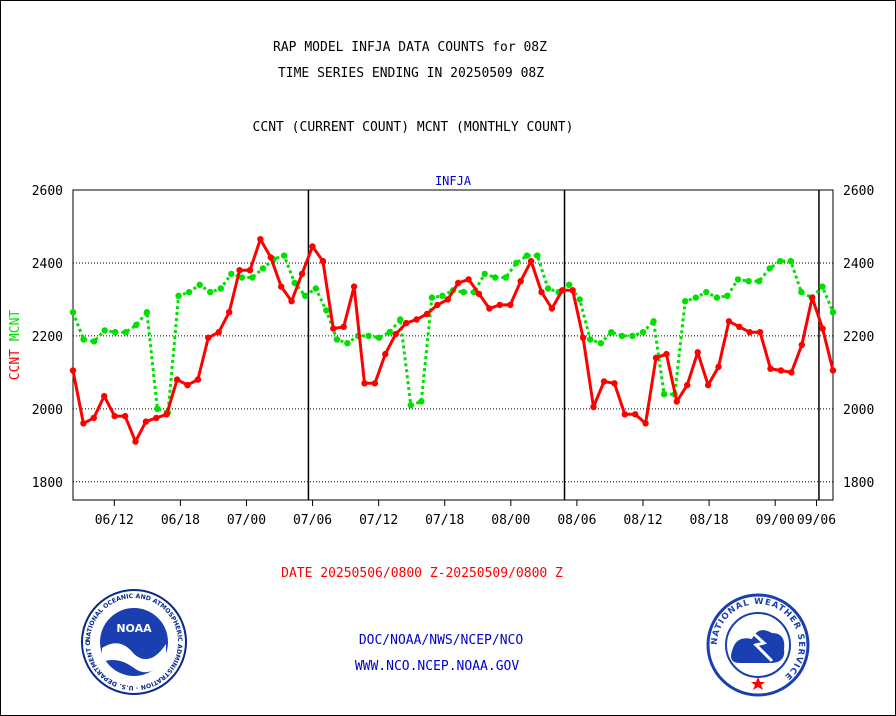 The image size is (896, 716). I want to click on chart-title-line1: RAP MODEL INFJA DATA COUNTS for 08Z, so click(410, 47).